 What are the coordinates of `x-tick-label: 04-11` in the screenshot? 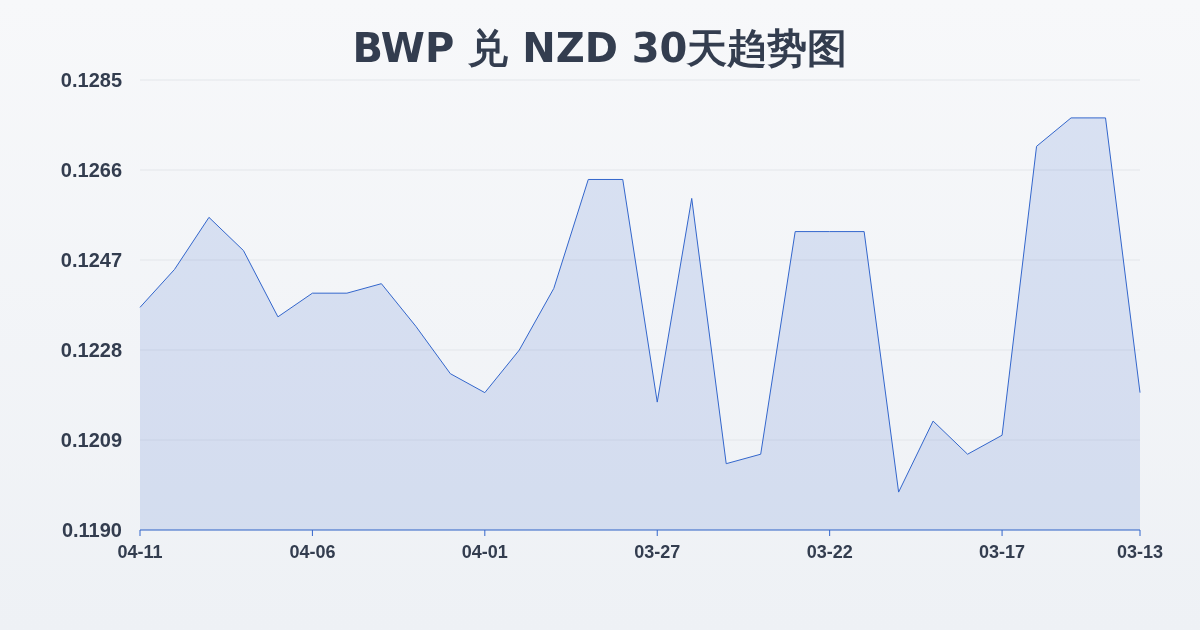 It's located at (140, 552).